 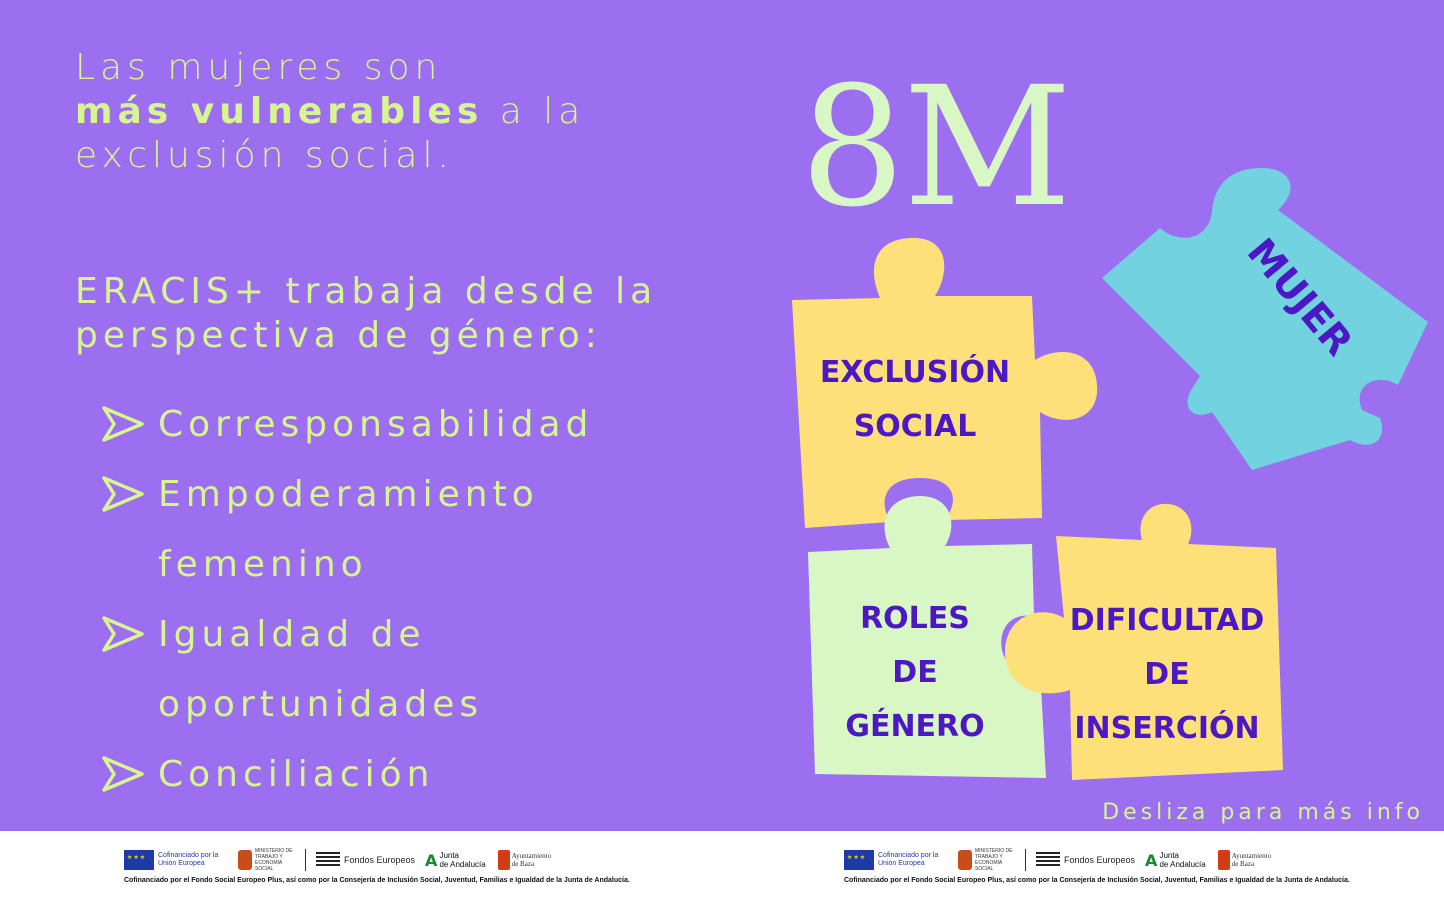 I want to click on label-exclusion-l2: SOCIAL, so click(x=915, y=426).